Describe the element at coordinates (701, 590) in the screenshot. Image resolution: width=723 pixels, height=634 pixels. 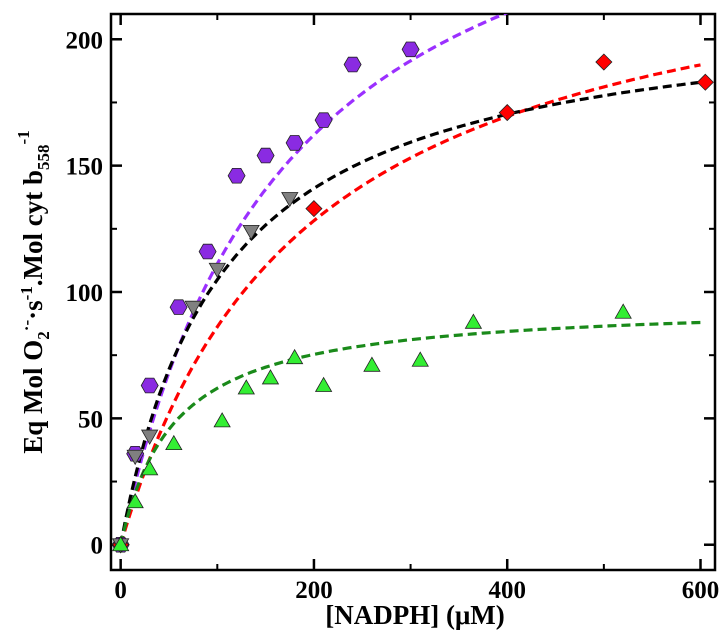
I see `x-tick-label: 600` at that location.